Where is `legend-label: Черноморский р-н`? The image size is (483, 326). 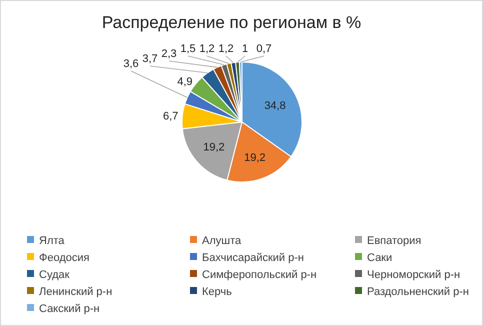 legend-label: Черноморский р-н is located at coordinates (413, 274).